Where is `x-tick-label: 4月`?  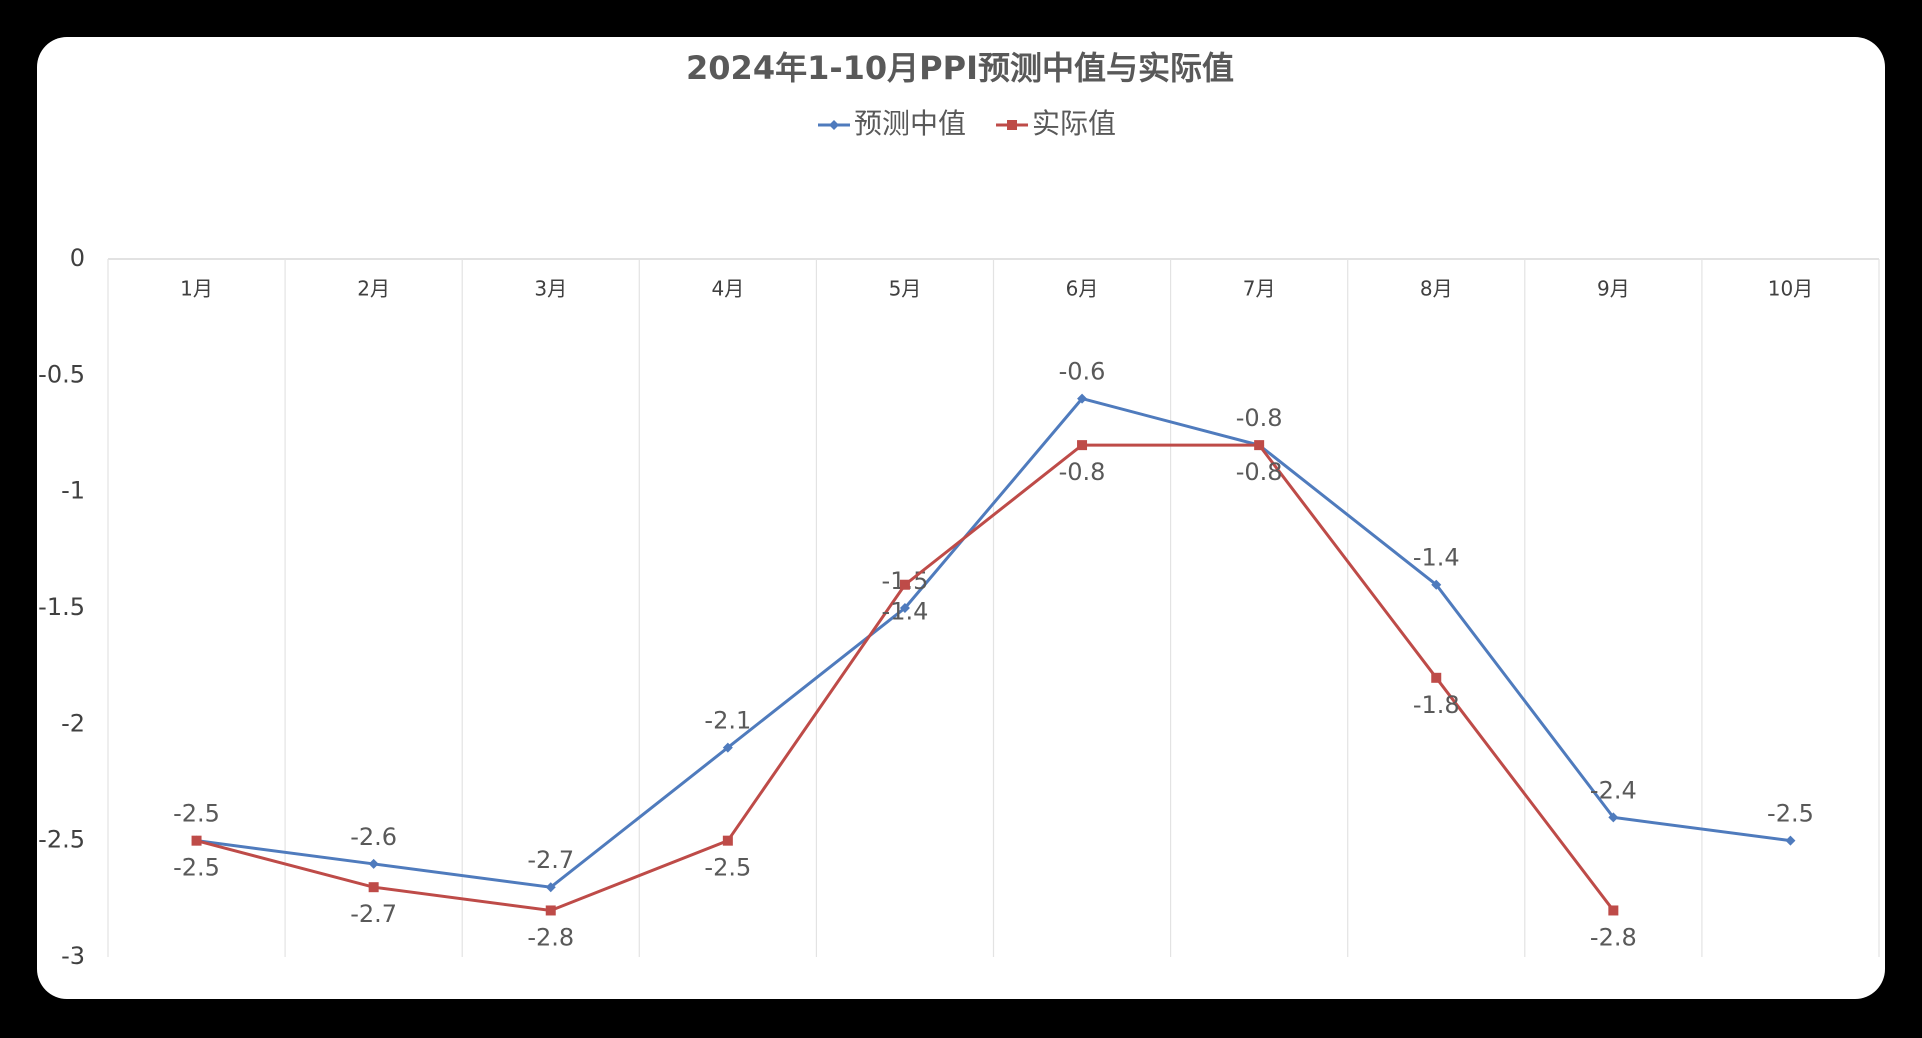 x-tick-label: 4月 is located at coordinates (727, 289).